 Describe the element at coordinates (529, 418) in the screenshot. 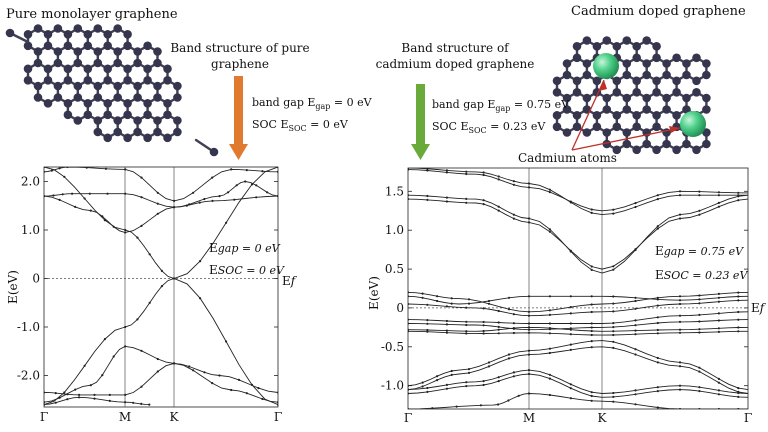

I see `right-xtick-m: M` at that location.